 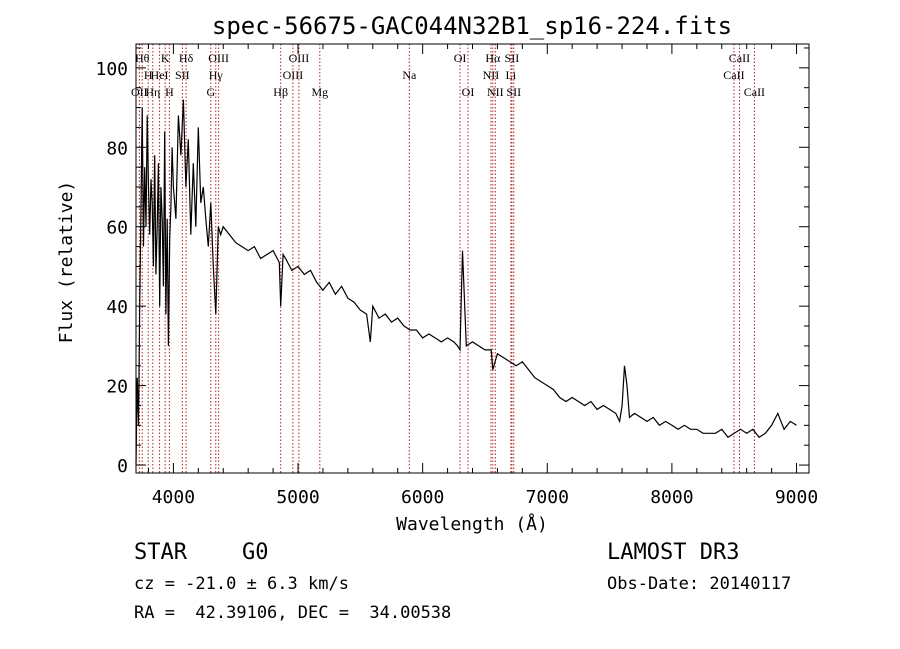 I want to click on y-tick-label-4: 80, so click(x=117, y=148).